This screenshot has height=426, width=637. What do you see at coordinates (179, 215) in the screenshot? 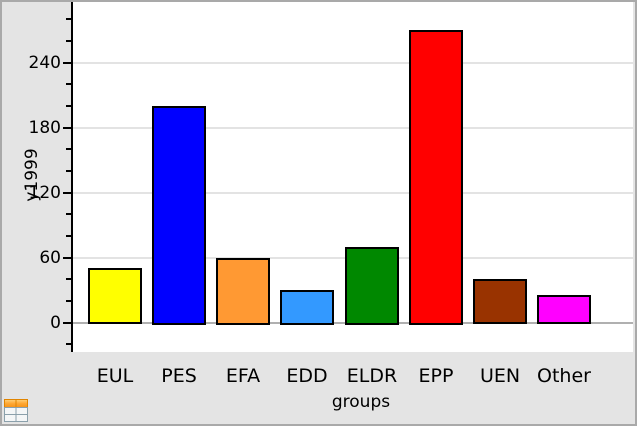
I see `bar-PES` at bounding box center [179, 215].